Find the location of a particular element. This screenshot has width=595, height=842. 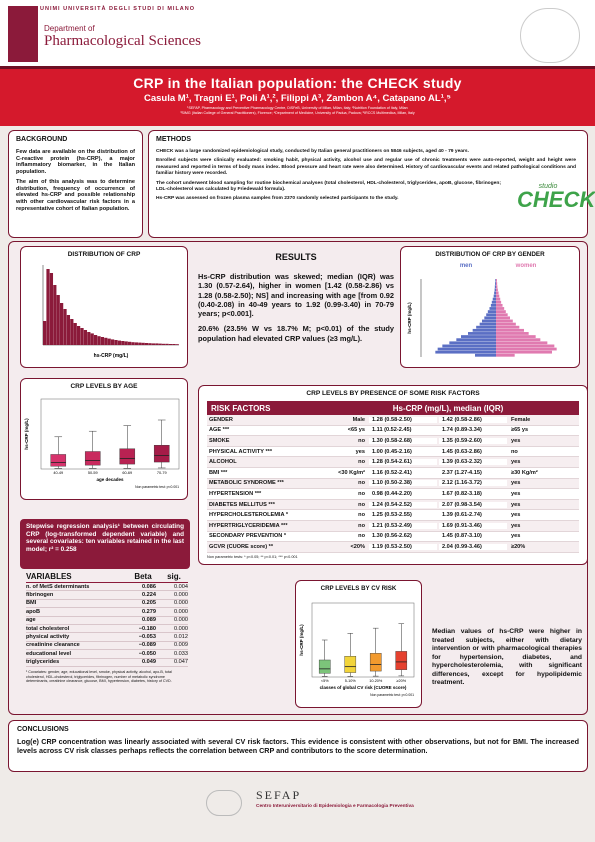

median-iqr: 1.30 (0.56-2.62) is located at coordinates (403, 536).